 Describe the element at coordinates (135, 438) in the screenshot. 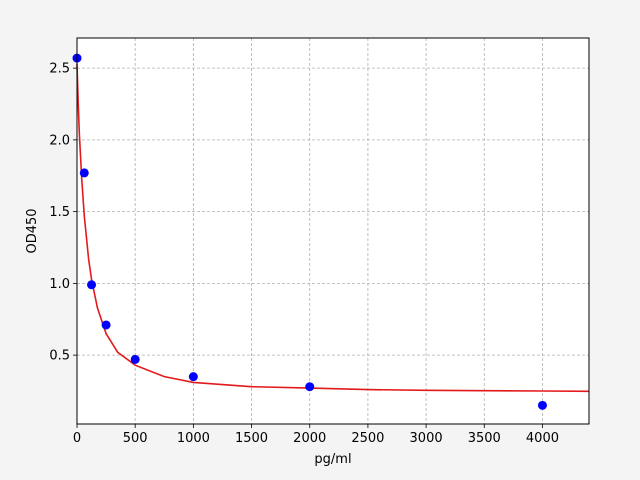

I see `x-tick-label: 500` at that location.